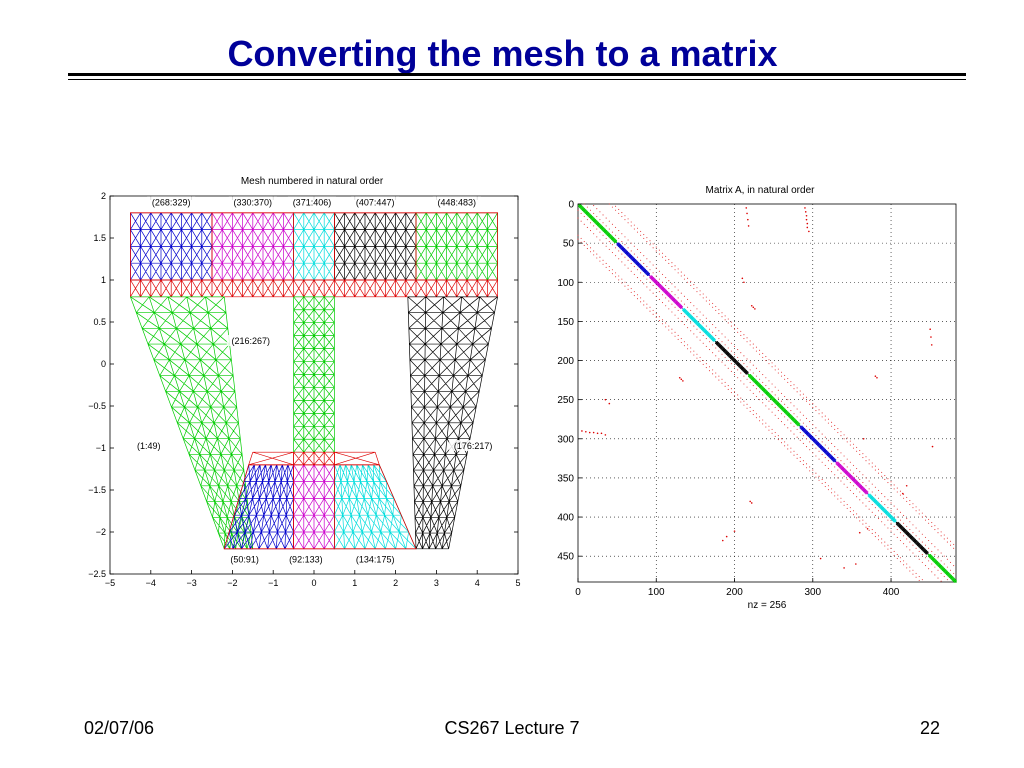  Describe the element at coordinates (812, 592) in the screenshot. I see `spy-x-tick-label: 300` at that location.